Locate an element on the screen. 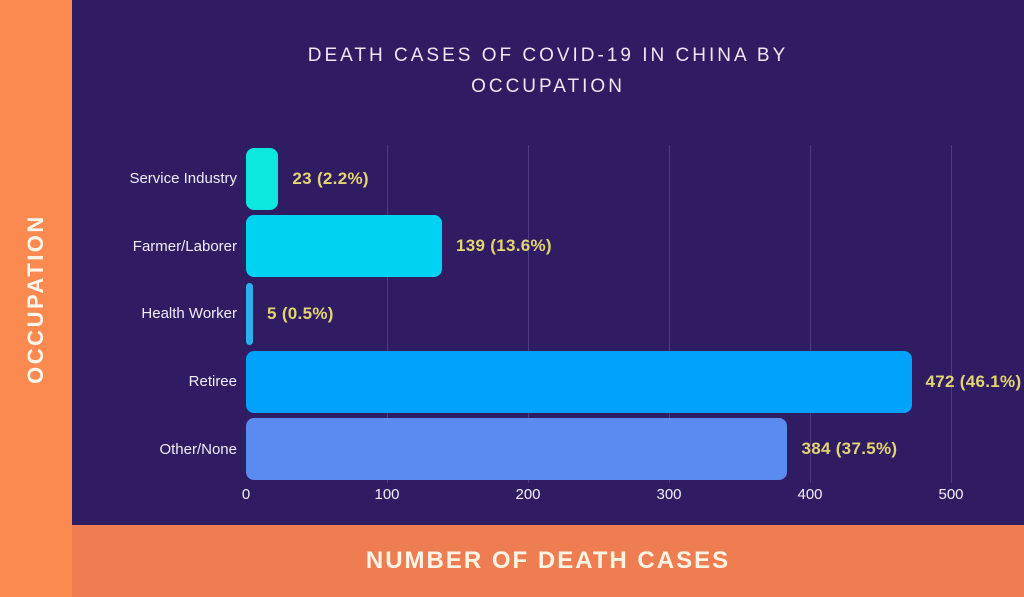 Image resolution: width=1024 pixels, height=597 pixels. value-label: 472 (46.1%) is located at coordinates (973, 381).